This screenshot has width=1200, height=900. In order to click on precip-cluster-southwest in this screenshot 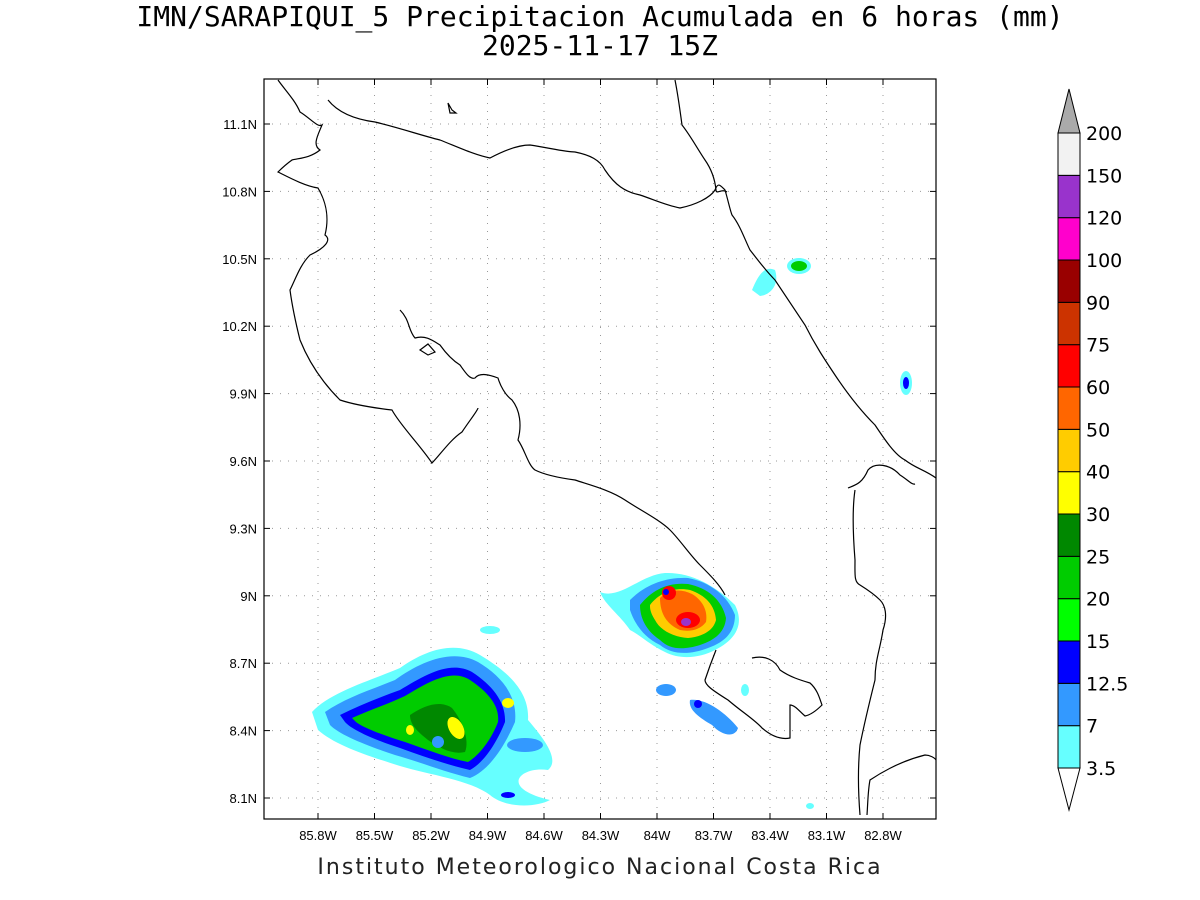, I will do `click(432, 716)`.